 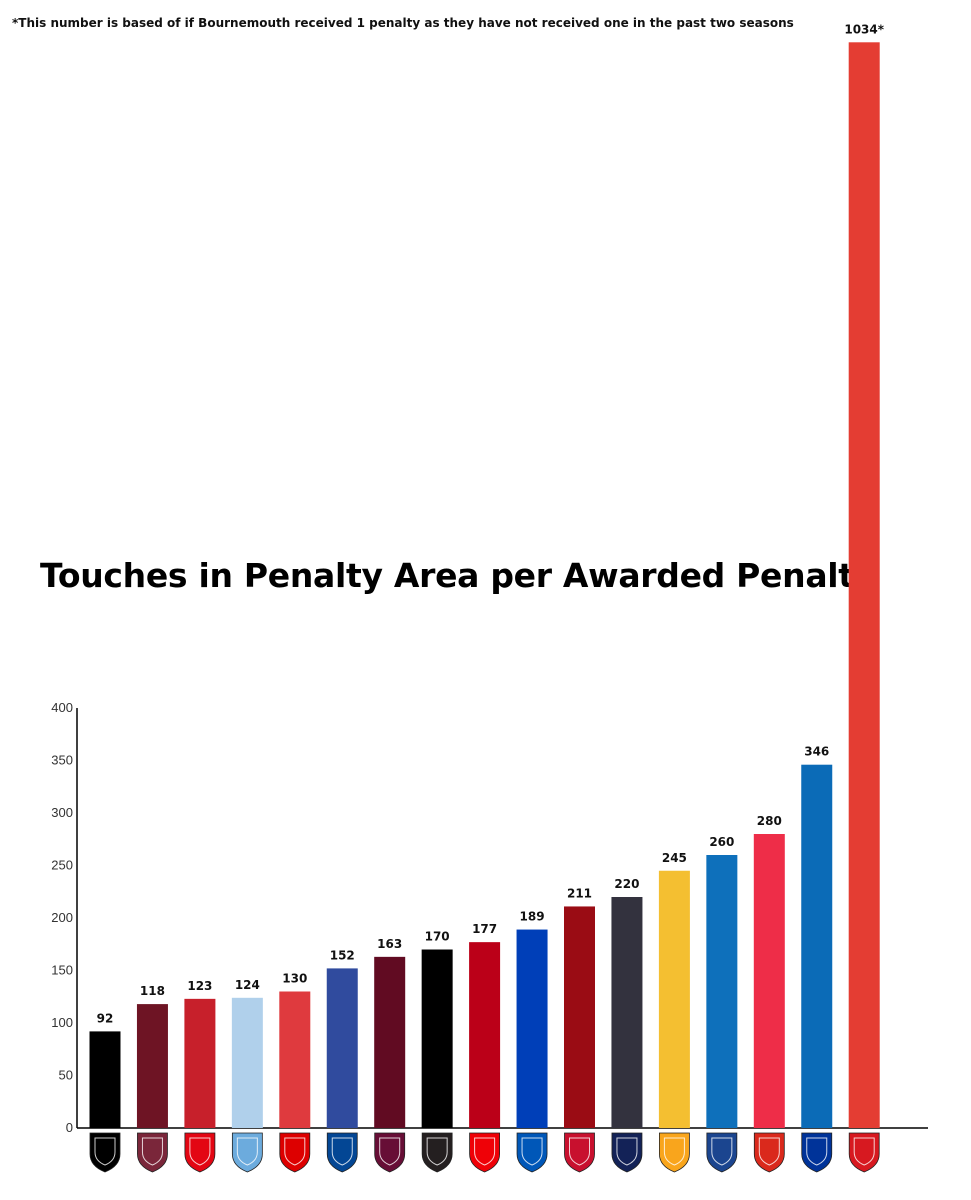 I want to click on bar-value-label: 130, so click(x=294, y=979).